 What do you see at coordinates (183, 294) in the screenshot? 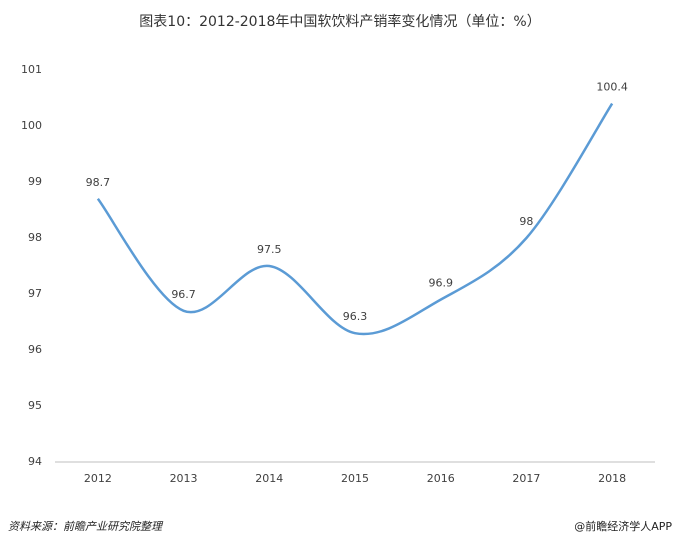
I see `data-label: 96.7` at bounding box center [183, 294].